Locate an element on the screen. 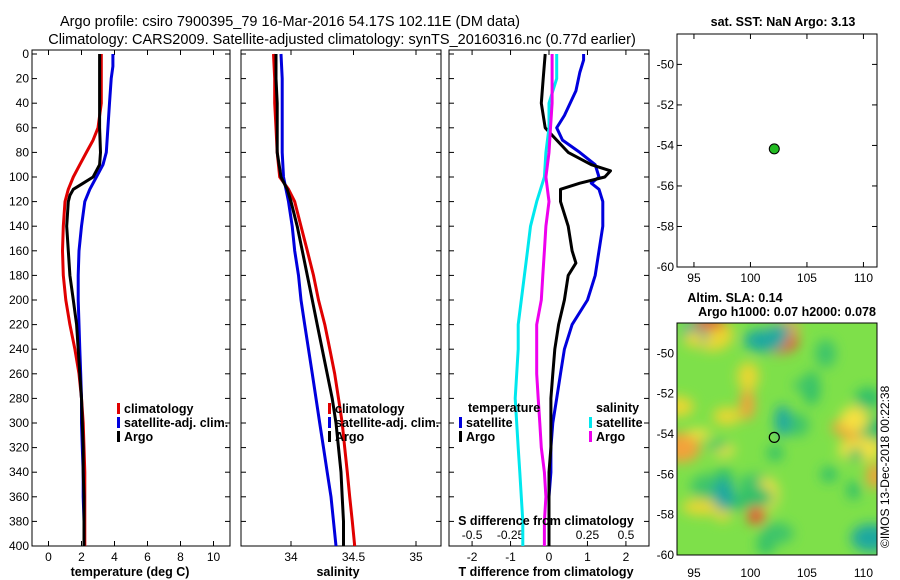 This screenshot has width=900, height=580. legend-swatch-satellite is located at coordinates (329, 422).